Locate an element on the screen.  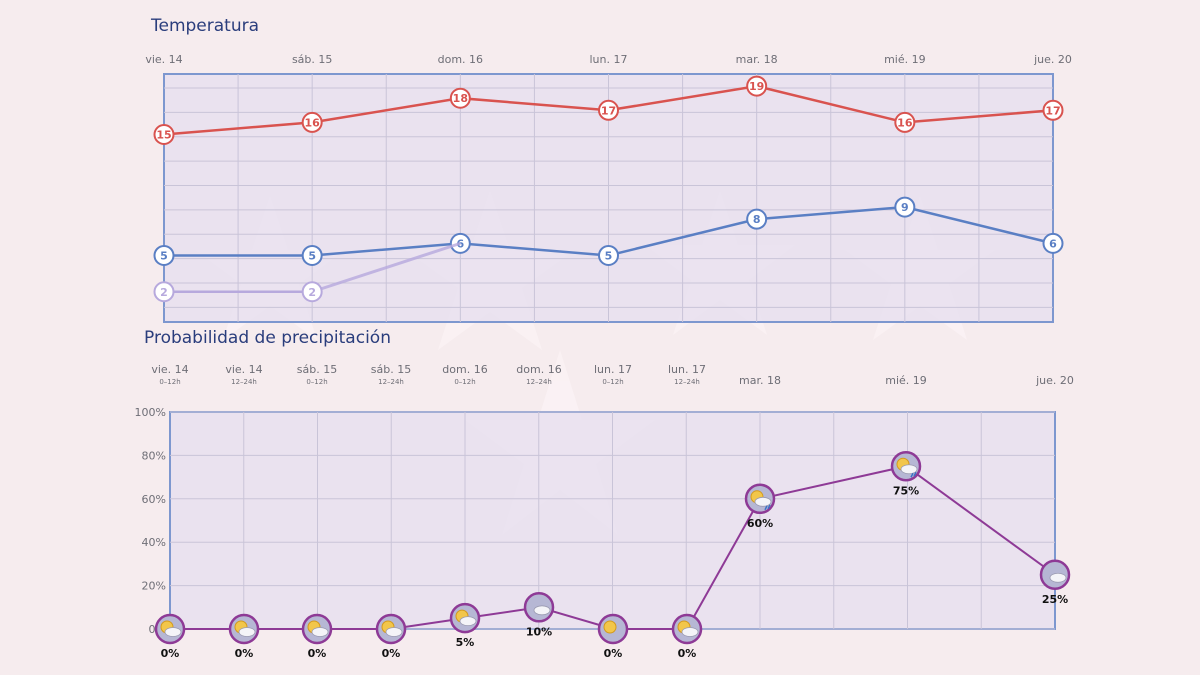
temperature-value-label: 15 is located at coordinates (163, 134).